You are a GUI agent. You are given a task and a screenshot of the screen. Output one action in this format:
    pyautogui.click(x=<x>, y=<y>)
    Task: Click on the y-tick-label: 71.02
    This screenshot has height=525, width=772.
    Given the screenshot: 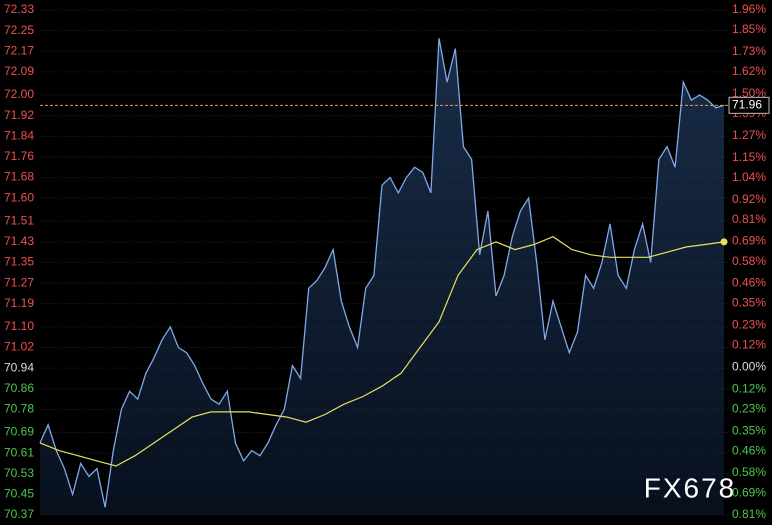 What is the action you would take?
    pyautogui.click(x=19, y=347)
    